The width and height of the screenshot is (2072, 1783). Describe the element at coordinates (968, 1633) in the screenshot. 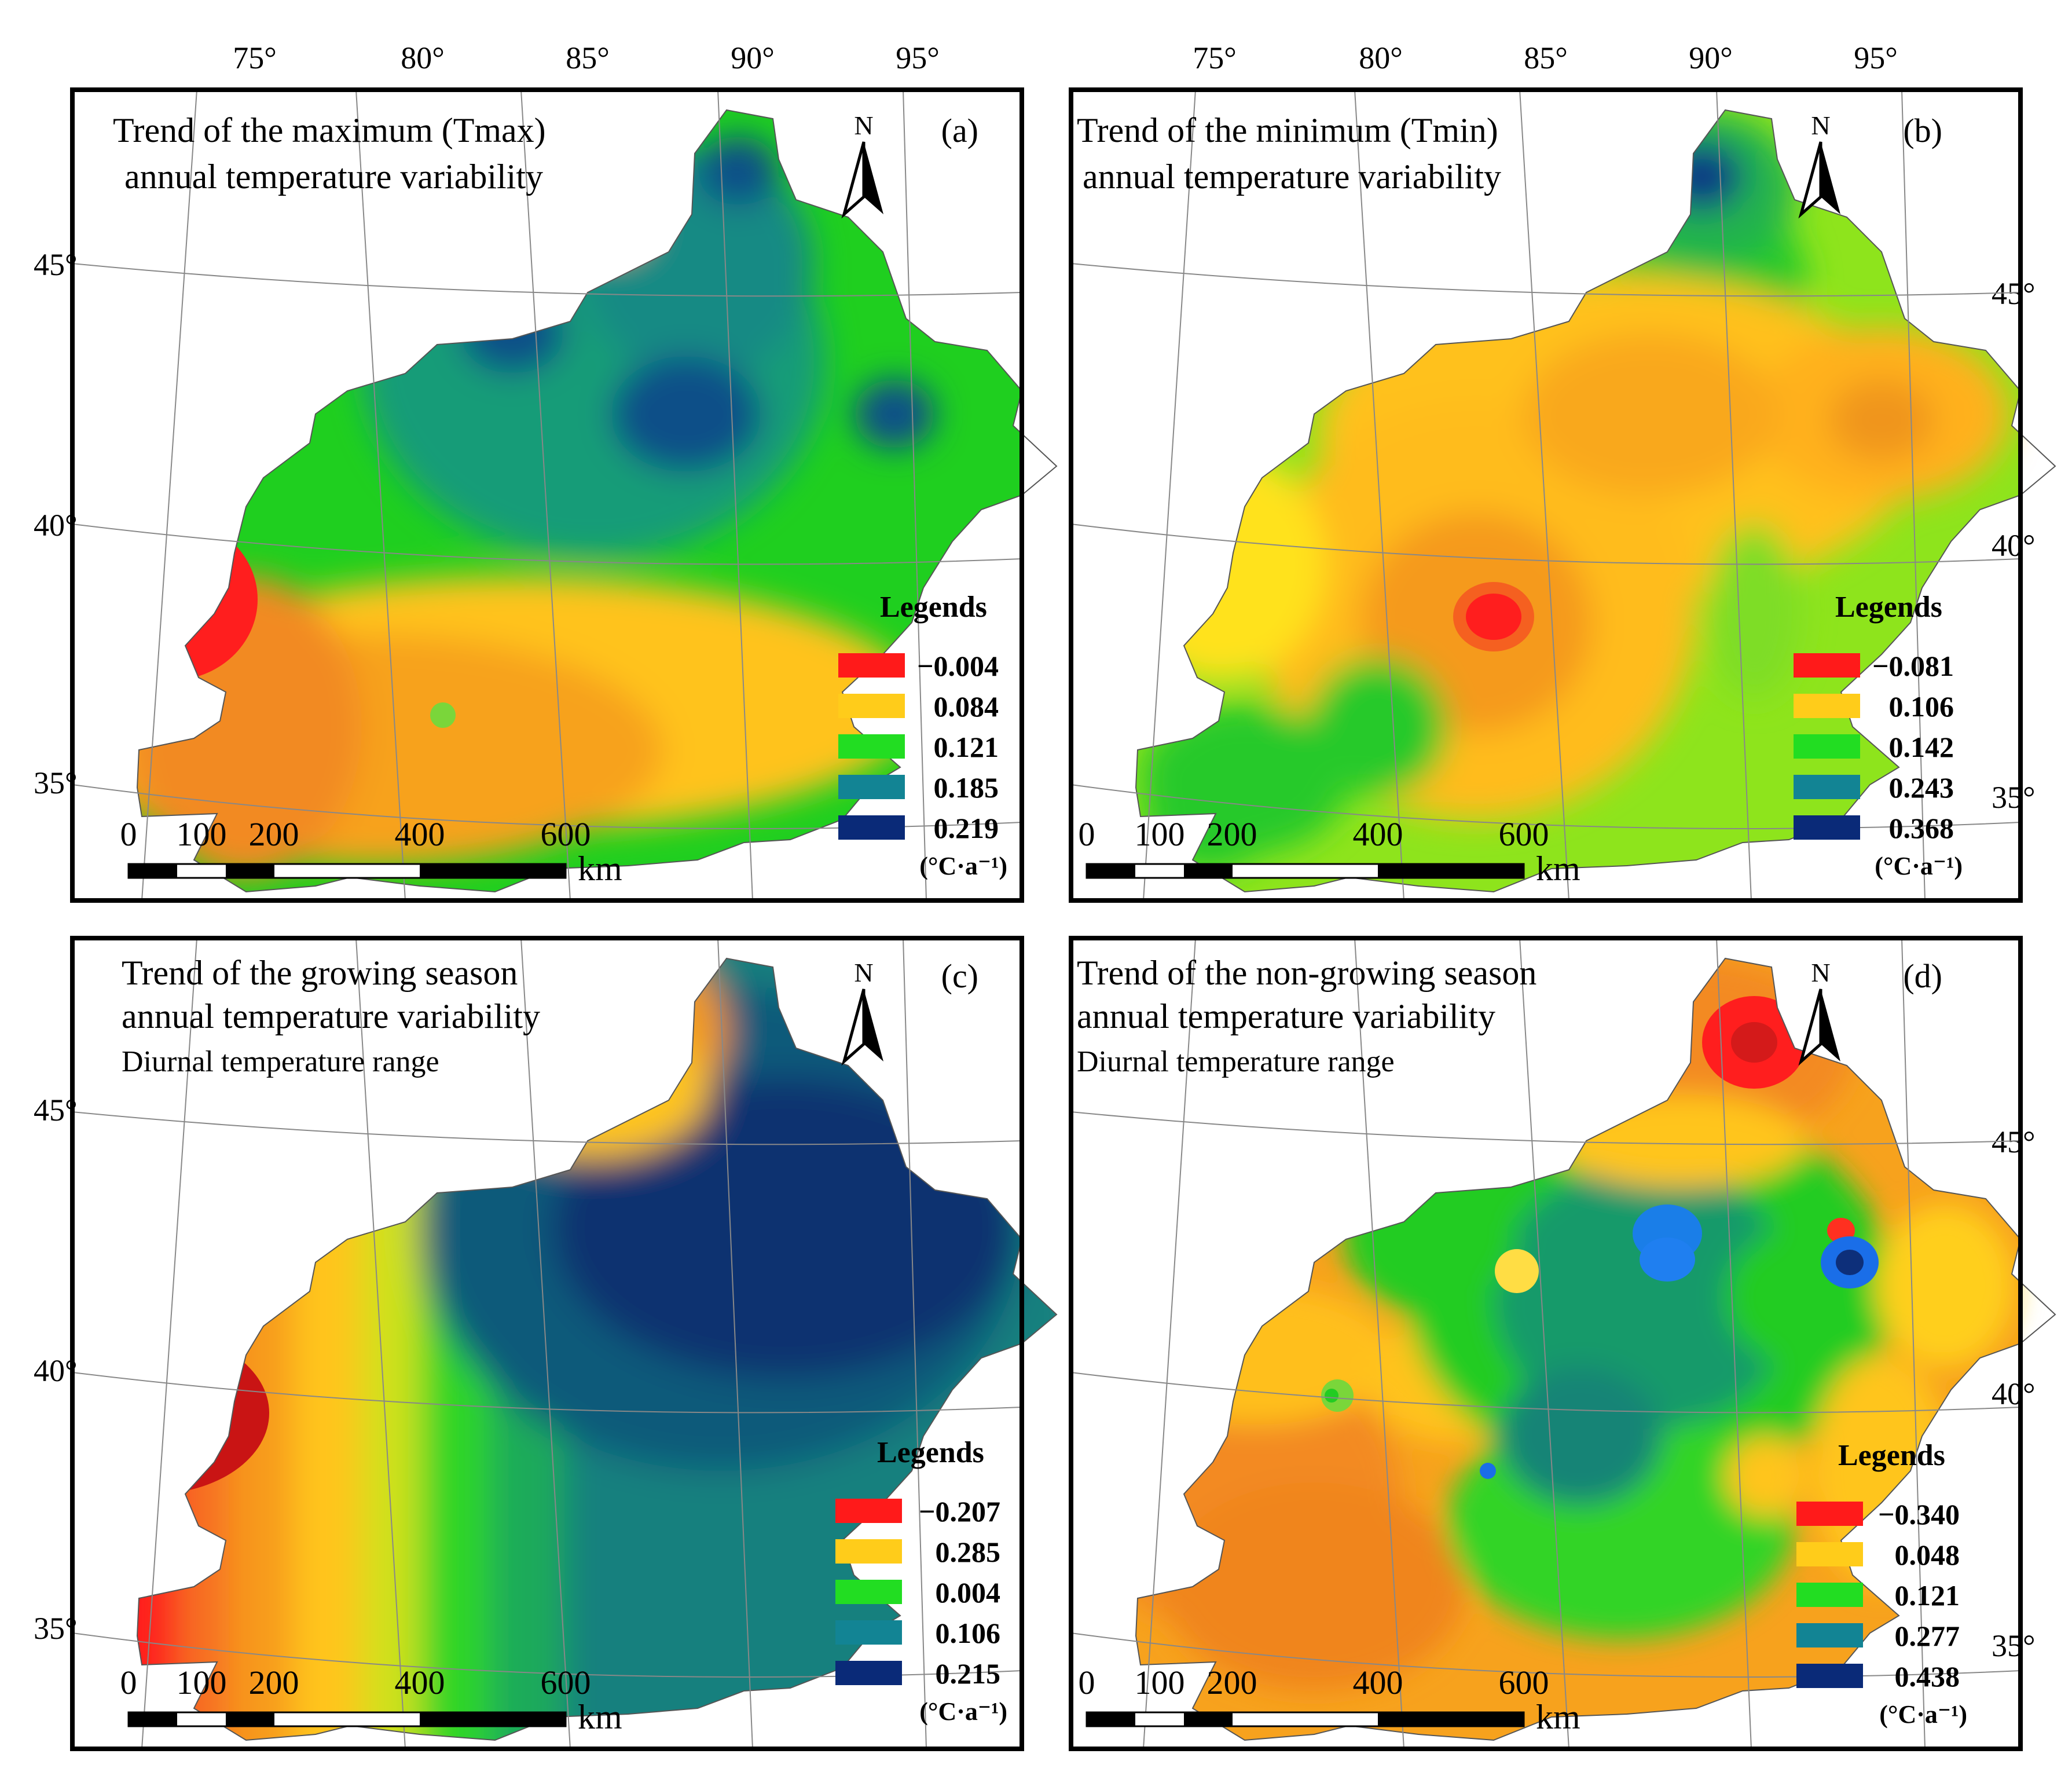

I see `legend-value: 0.106` at that location.